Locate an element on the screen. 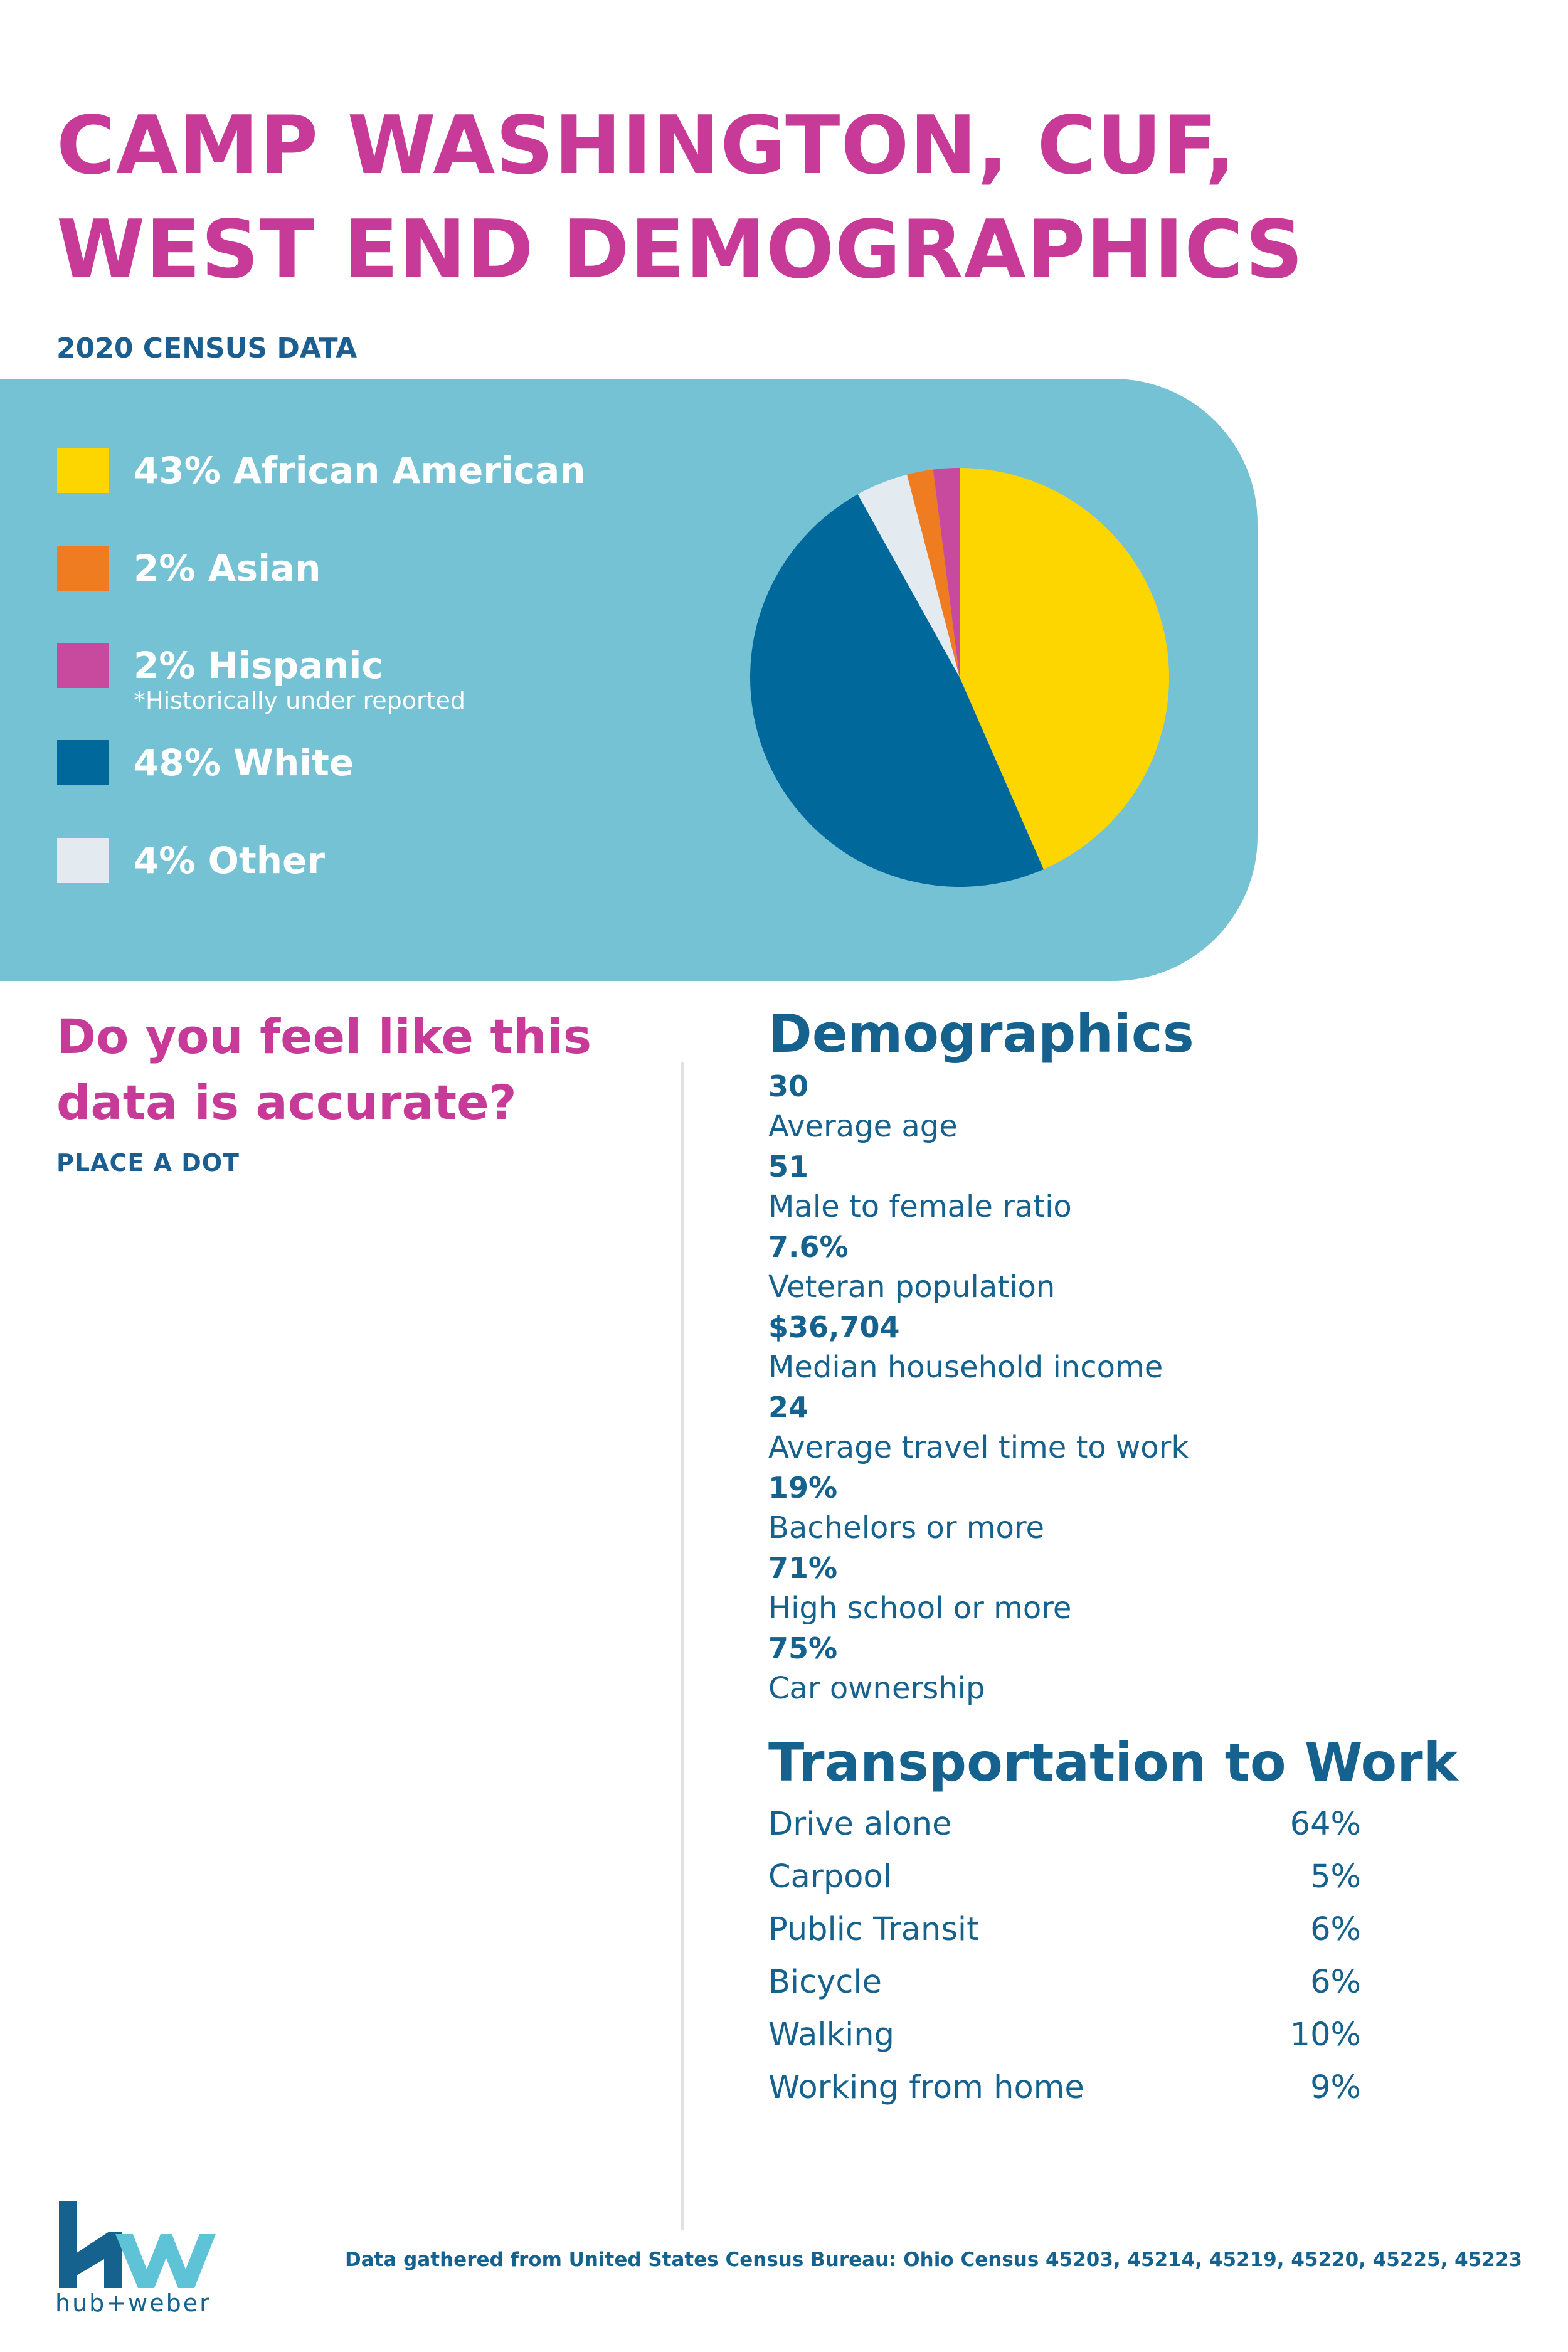 This screenshot has height=2352, width=1568. page-title-line-1: CAMP WASHINGTON, CUF, is located at coordinates (646, 146).